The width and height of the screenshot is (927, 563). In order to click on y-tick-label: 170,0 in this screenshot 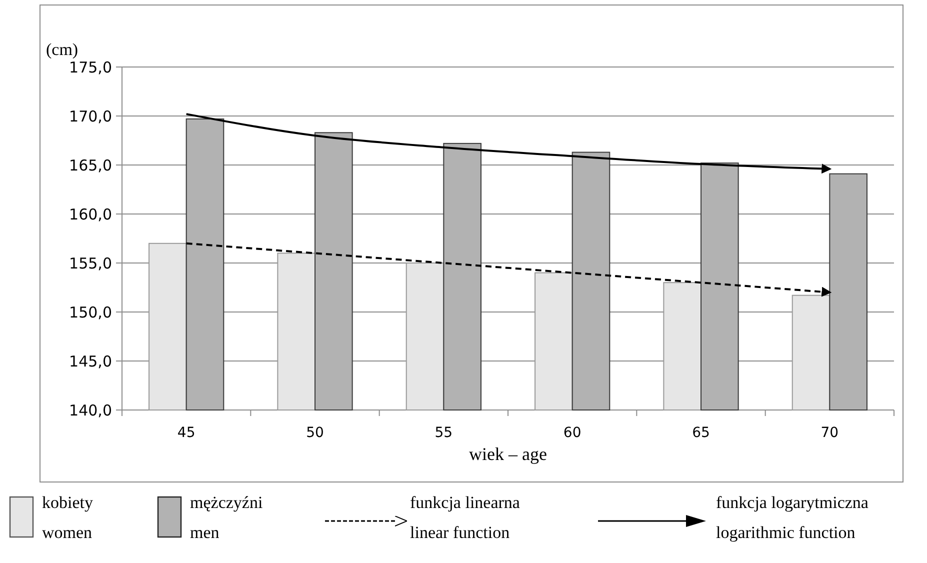, I will do `click(90, 116)`.